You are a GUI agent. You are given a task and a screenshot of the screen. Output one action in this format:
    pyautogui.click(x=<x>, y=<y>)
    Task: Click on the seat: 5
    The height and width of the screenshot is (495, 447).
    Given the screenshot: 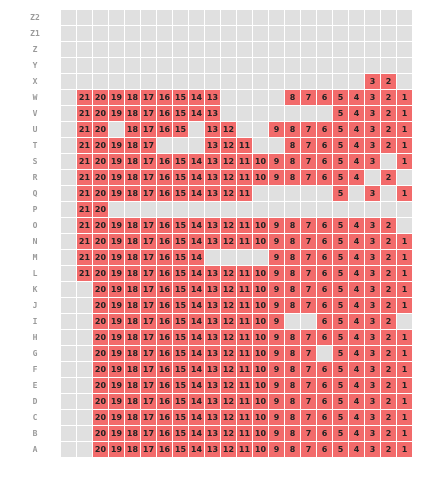 What is the action you would take?
    pyautogui.click(x=340, y=449)
    